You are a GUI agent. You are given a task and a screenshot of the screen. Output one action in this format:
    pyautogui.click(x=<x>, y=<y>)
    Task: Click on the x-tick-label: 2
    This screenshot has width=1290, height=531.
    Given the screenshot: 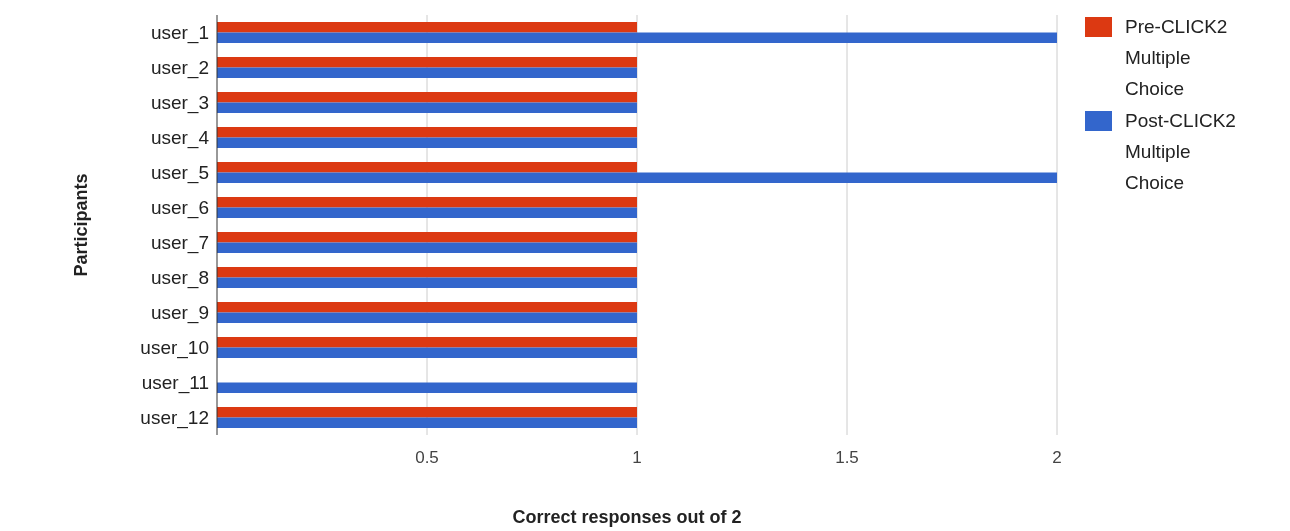 What is the action you would take?
    pyautogui.click(x=1057, y=457)
    